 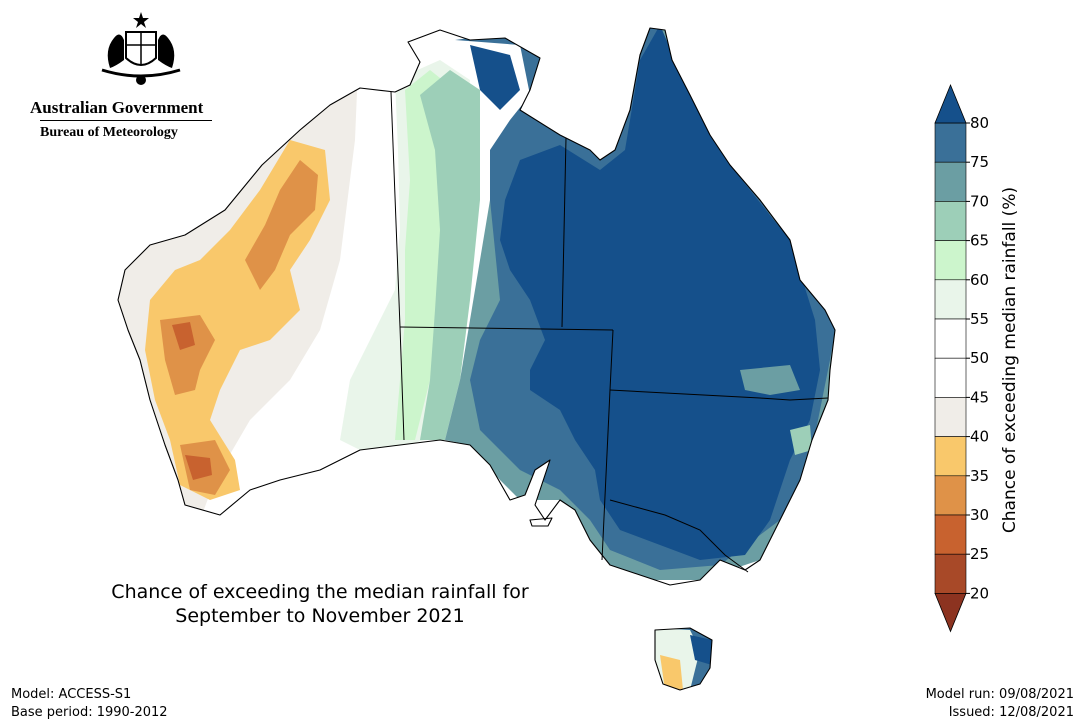 I want to click on colorbar-tick-label: 50, so click(x=979, y=358).